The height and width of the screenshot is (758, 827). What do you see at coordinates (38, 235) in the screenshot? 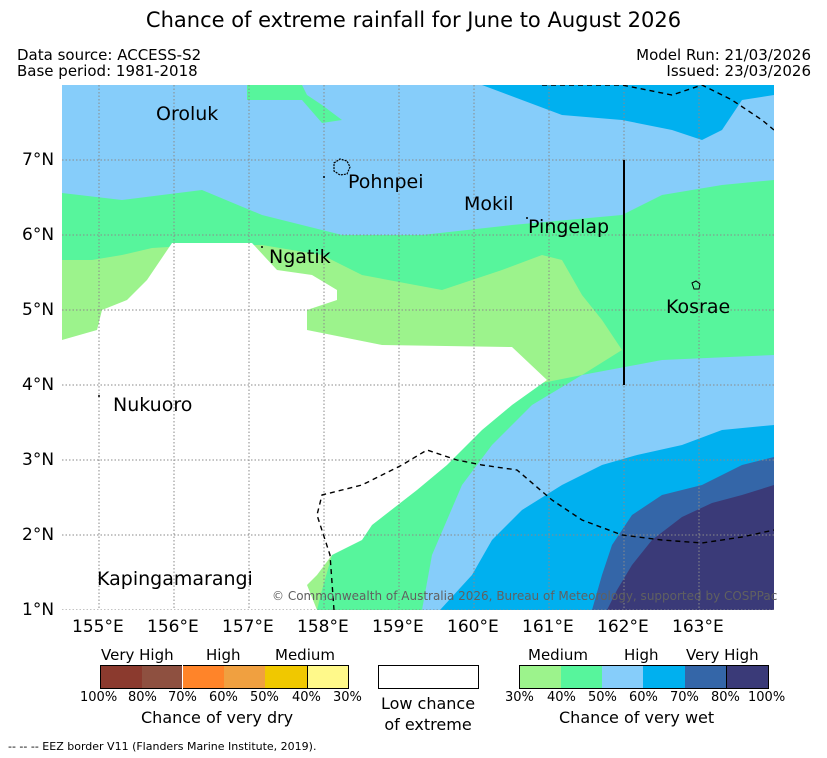
I see `y-tick-label: 6°N` at bounding box center [38, 235].